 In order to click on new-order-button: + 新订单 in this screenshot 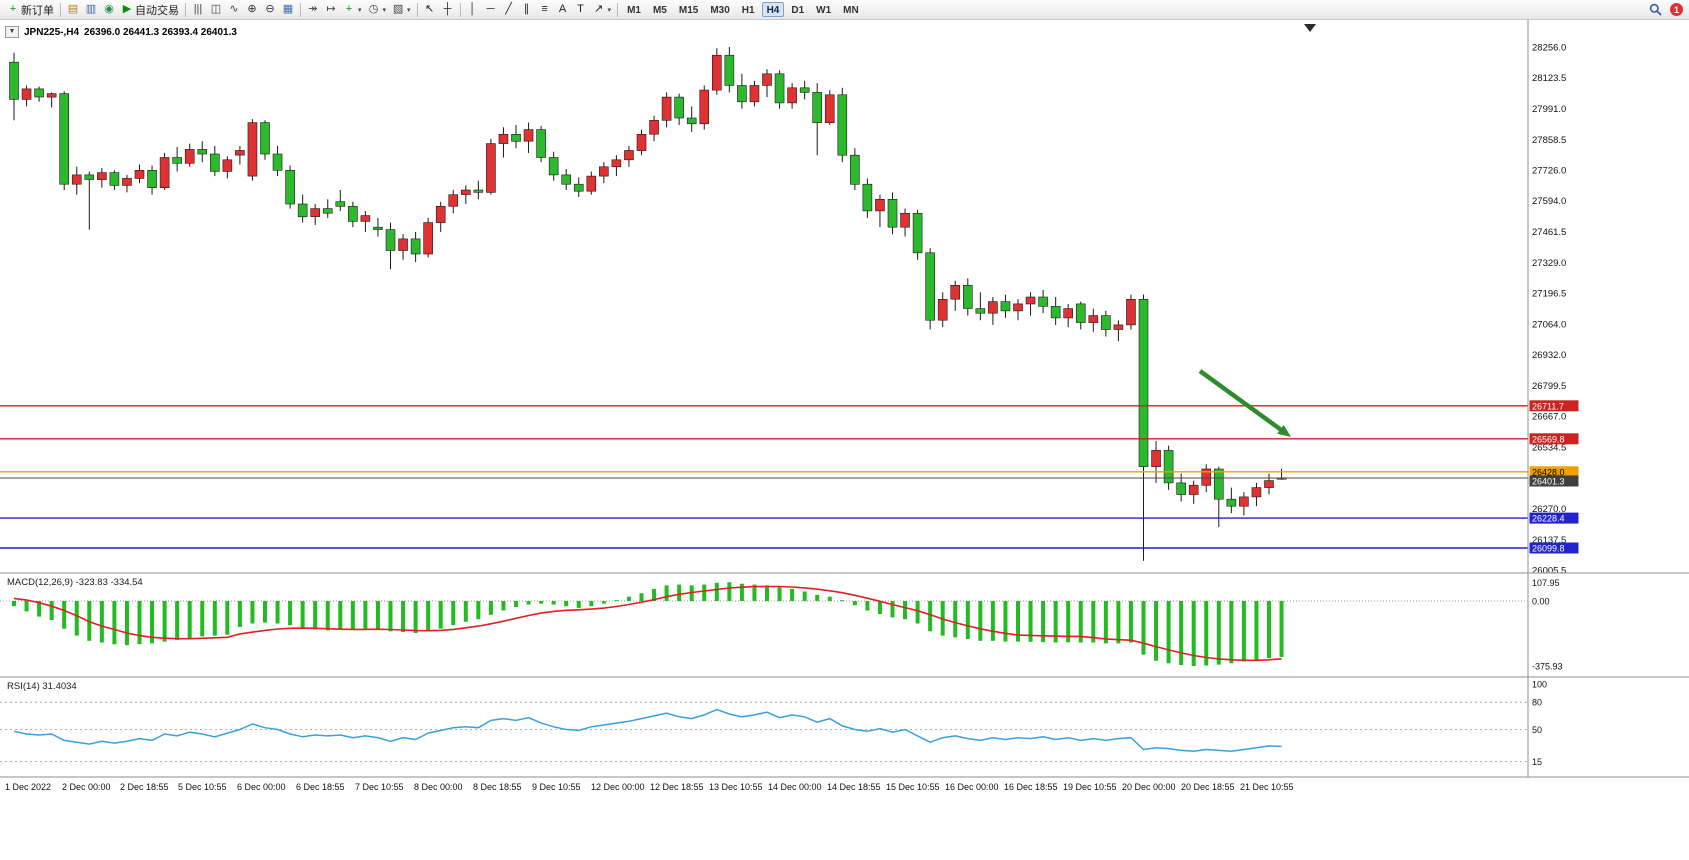, I will do `click(30, 9)`.